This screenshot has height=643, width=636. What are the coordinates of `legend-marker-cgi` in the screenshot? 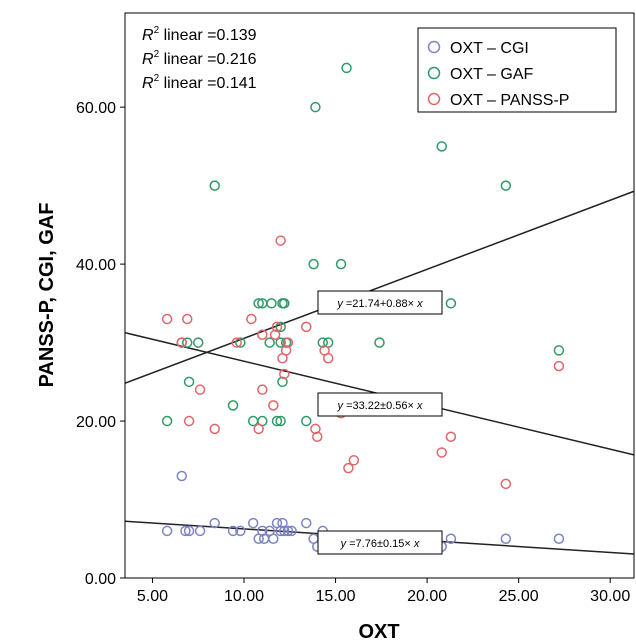 It's located at (434, 47).